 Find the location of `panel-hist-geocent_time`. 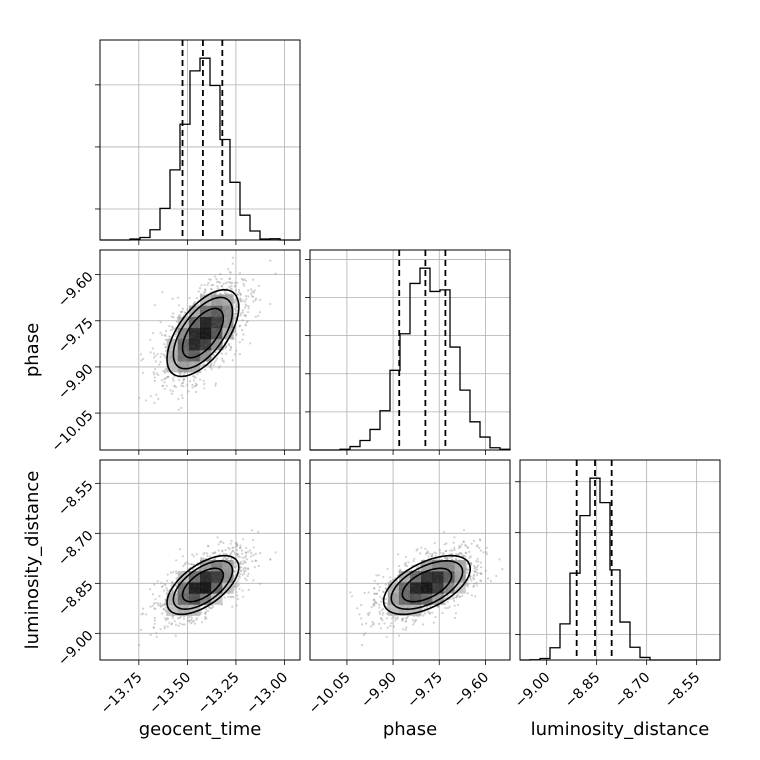

panel-hist-geocent_time is located at coordinates (200, 140).